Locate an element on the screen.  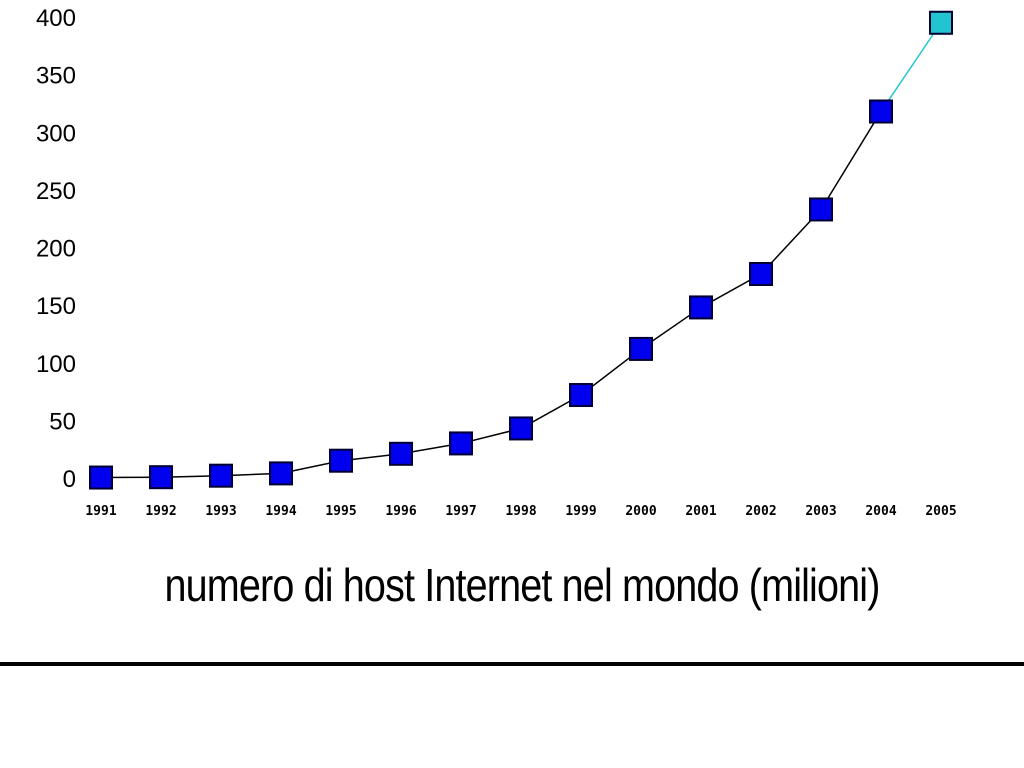
y-tick-label: 200 is located at coordinates (56, 249).